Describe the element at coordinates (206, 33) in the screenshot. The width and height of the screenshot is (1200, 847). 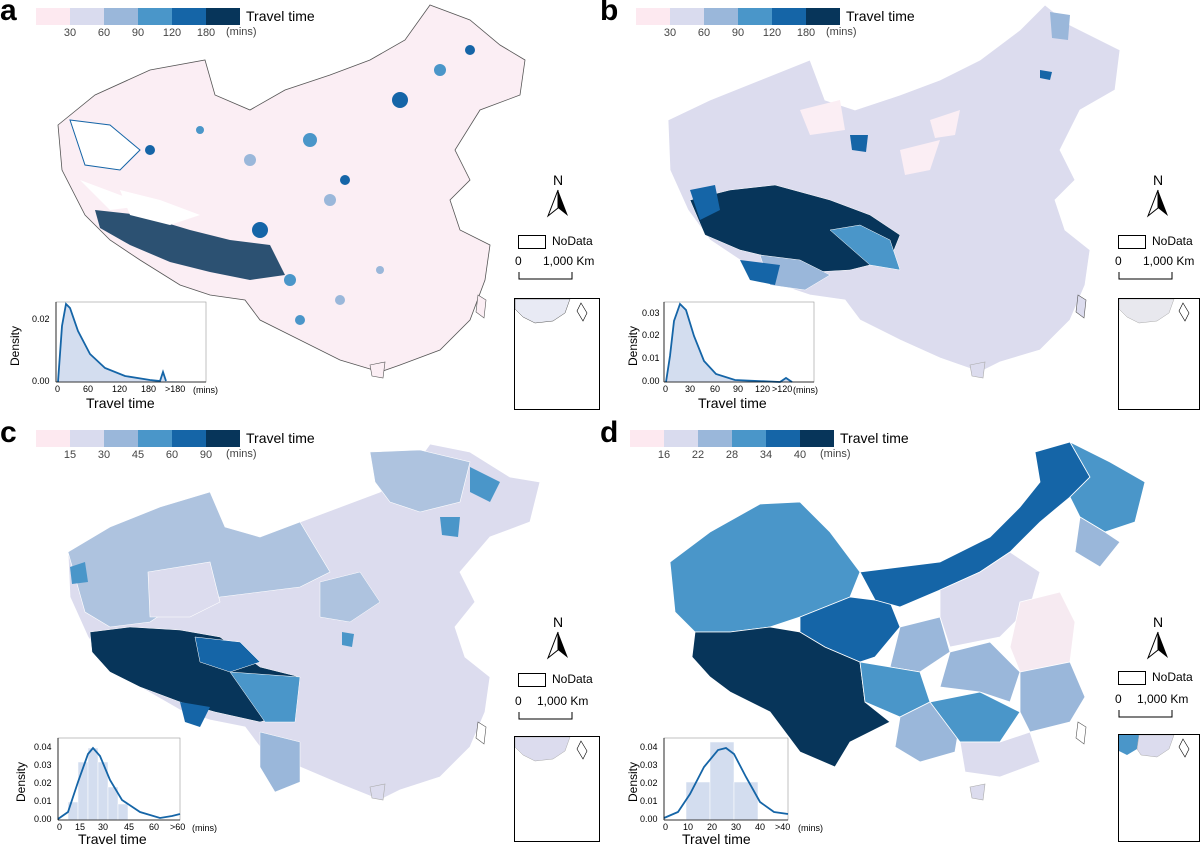
I see `legend-tick: 180` at that location.